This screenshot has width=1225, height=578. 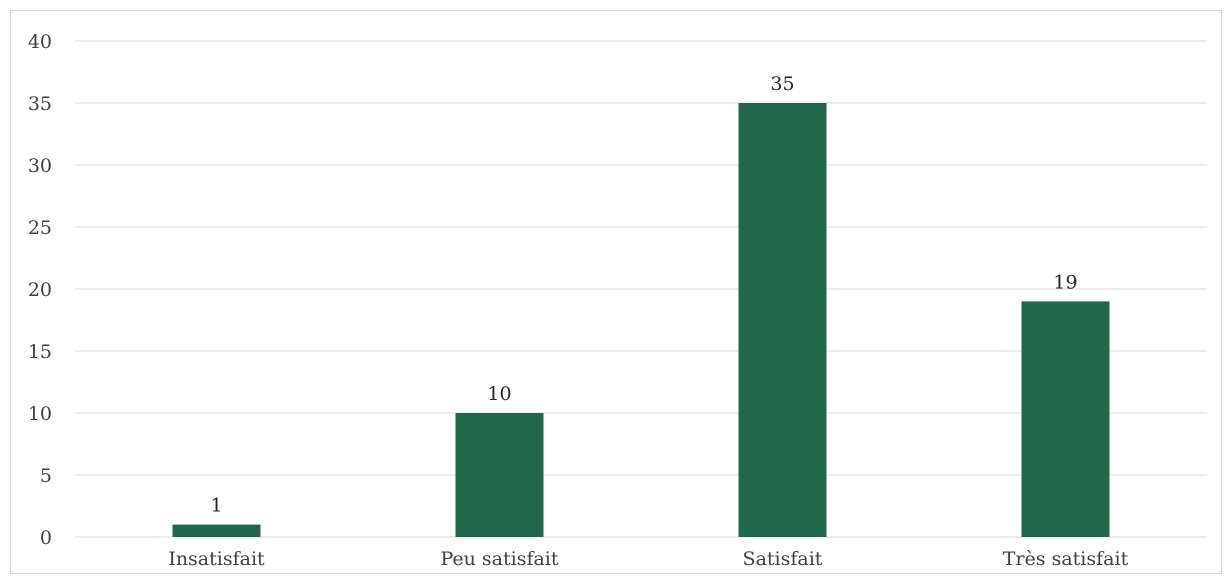 I want to click on y-tick-label: 20, so click(x=40, y=290).